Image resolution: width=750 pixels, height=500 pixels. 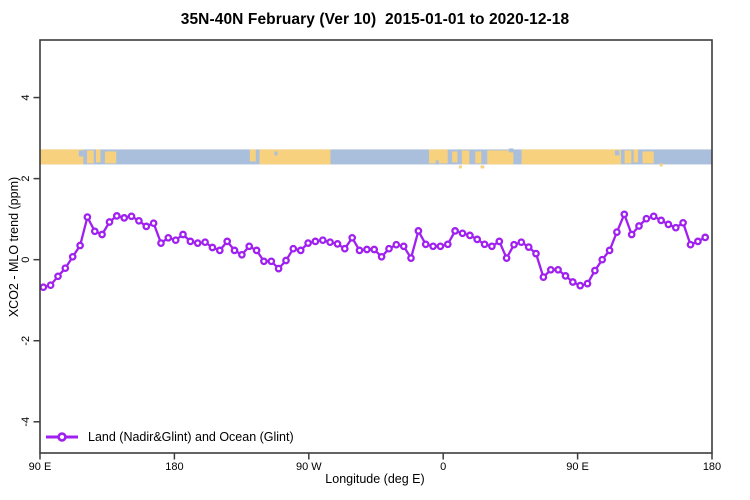 I want to click on x-tick-label: 180, so click(x=174, y=467).